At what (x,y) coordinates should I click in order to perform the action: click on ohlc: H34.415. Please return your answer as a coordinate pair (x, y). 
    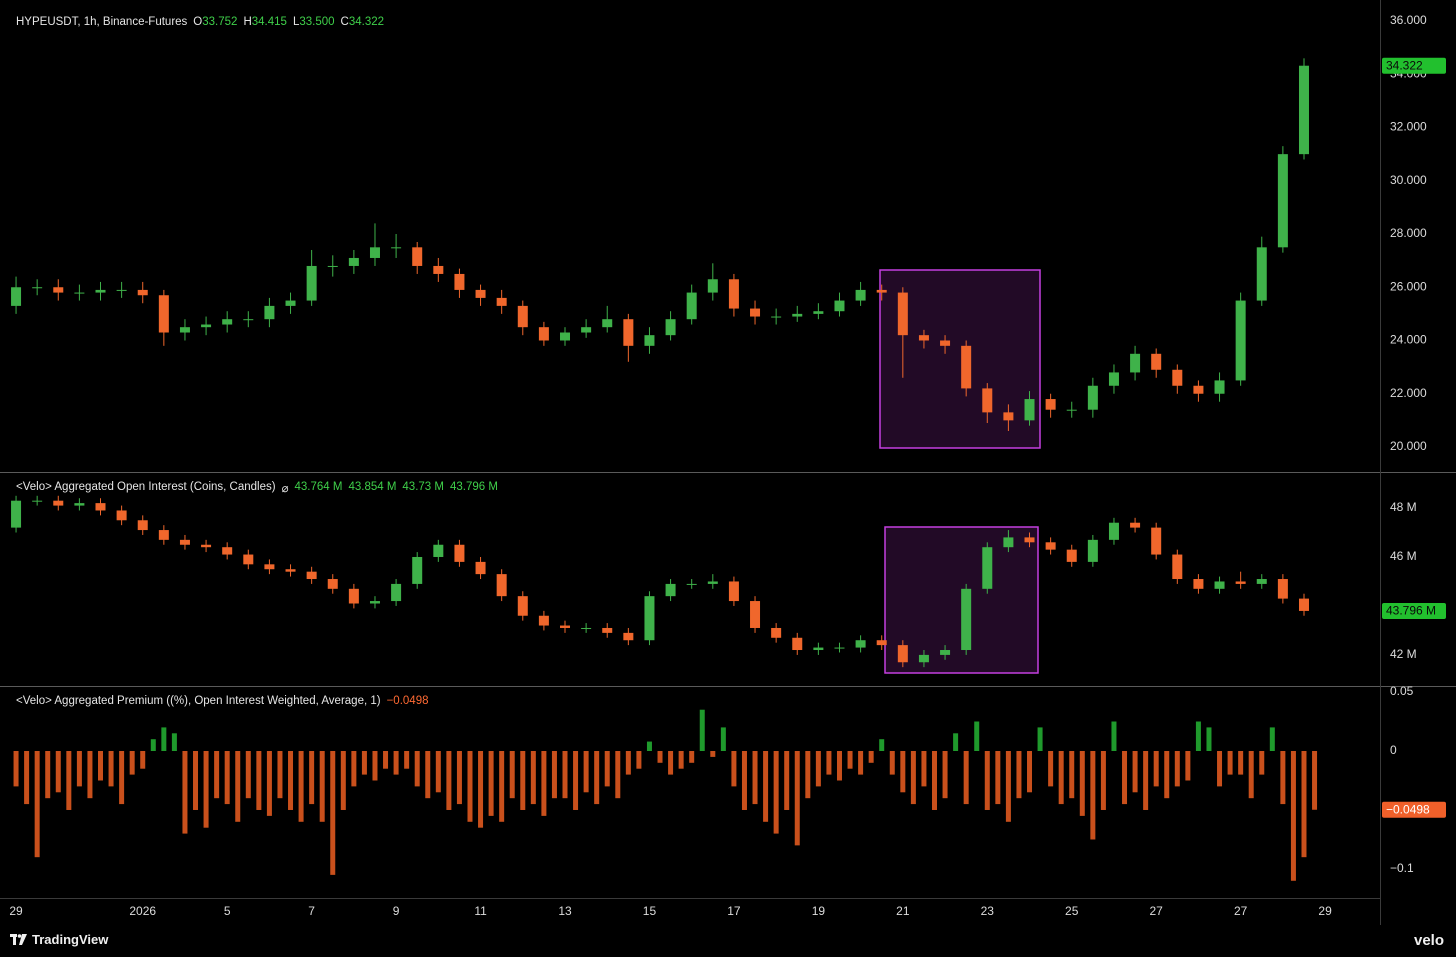
    Looking at the image, I should click on (265, 22).